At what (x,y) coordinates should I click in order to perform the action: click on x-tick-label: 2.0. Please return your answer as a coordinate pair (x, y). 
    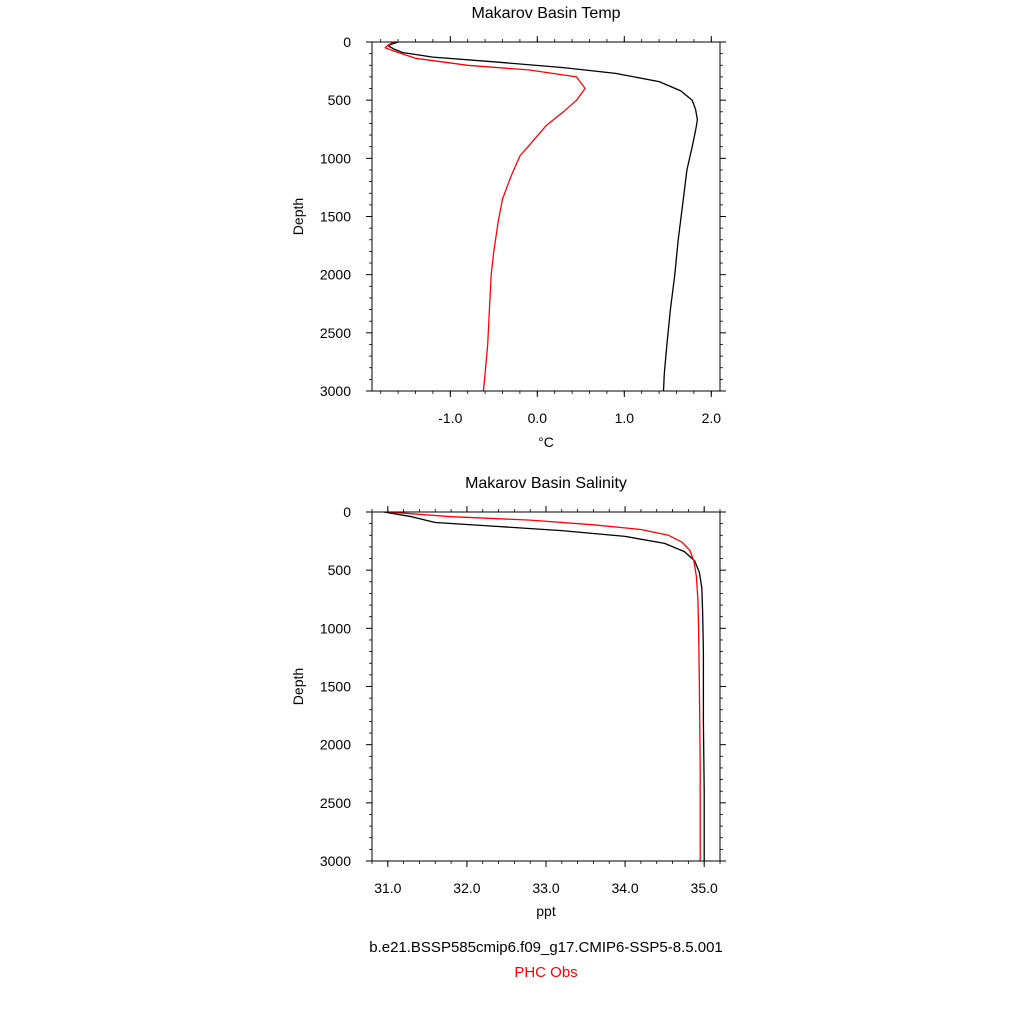
    Looking at the image, I should click on (712, 418).